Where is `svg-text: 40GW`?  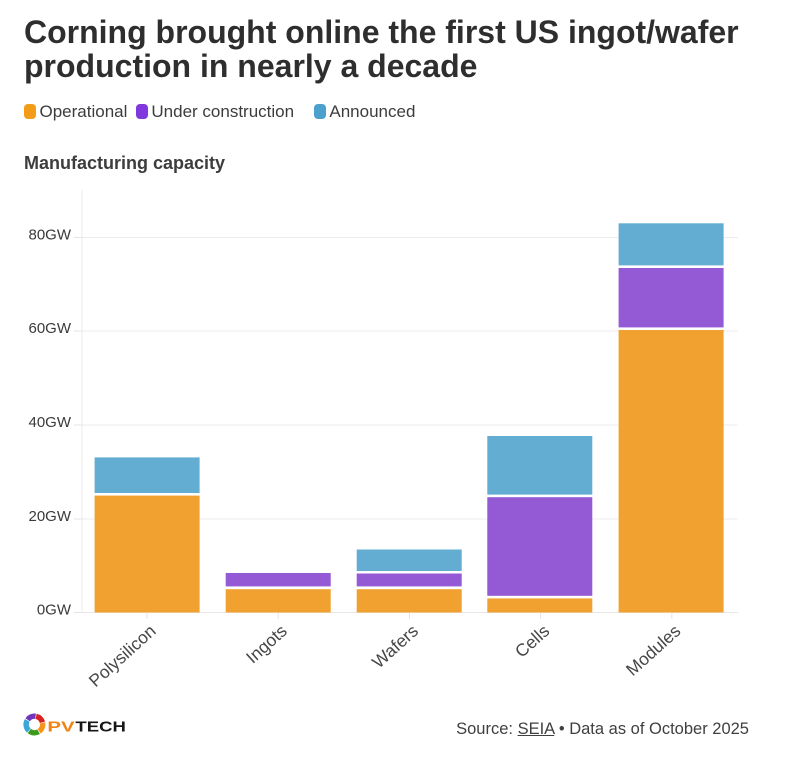
svg-text: 40GW is located at coordinates (49, 422).